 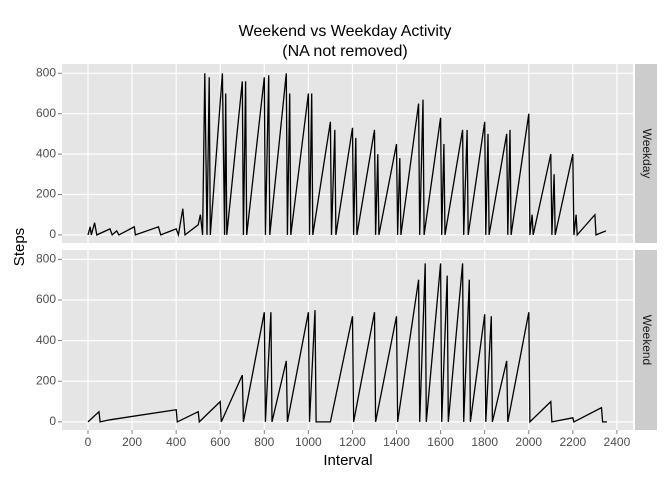 What do you see at coordinates (440, 442) in the screenshot?
I see `x-tick-label: 1600` at bounding box center [440, 442].